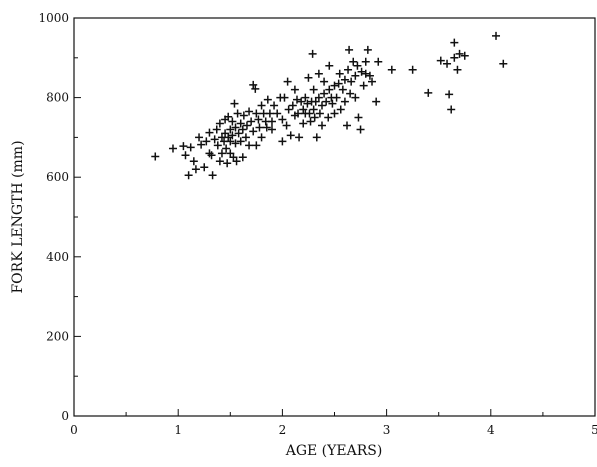 This screenshot has width=597, height=467. What do you see at coordinates (283, 430) in the screenshot?
I see `x-tick-label: 2` at bounding box center [283, 430].